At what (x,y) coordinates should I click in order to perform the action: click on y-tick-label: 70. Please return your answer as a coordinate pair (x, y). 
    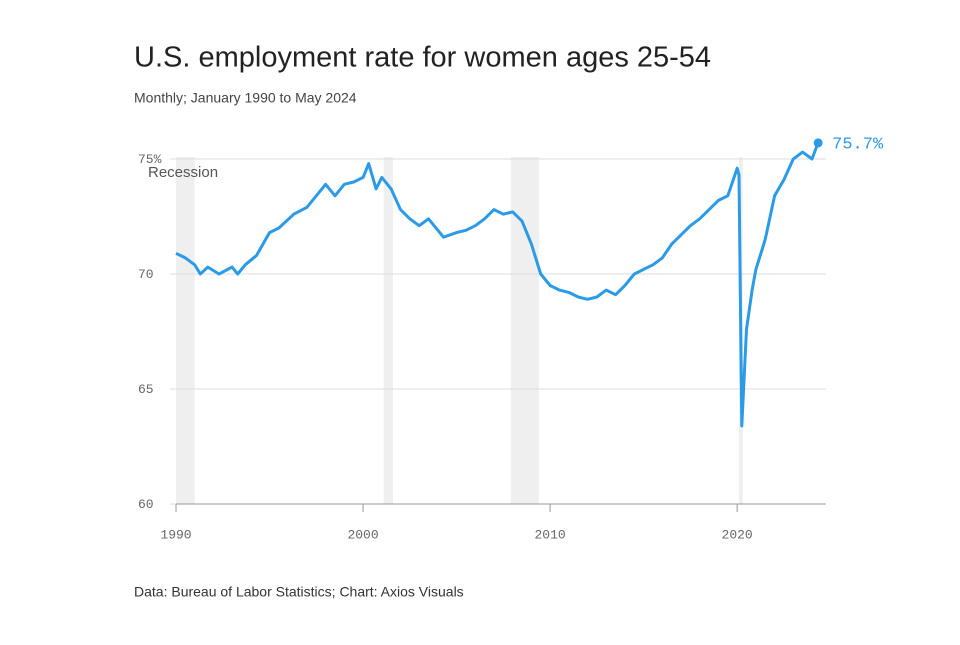
    Looking at the image, I should click on (146, 274).